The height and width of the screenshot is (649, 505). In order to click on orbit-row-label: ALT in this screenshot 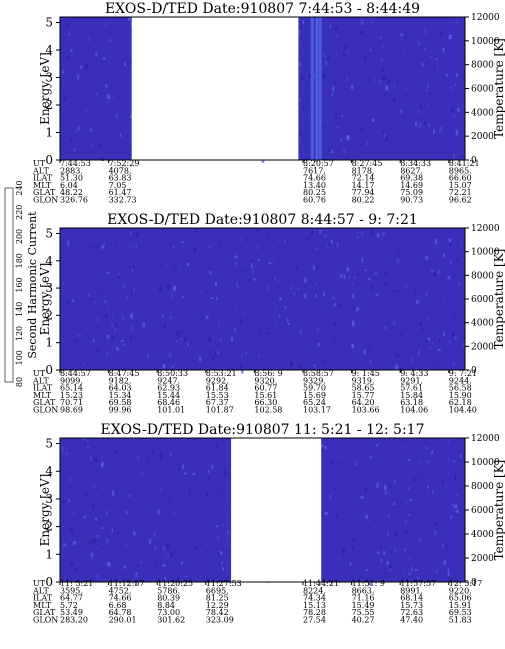, I will do `click(40, 380)`.